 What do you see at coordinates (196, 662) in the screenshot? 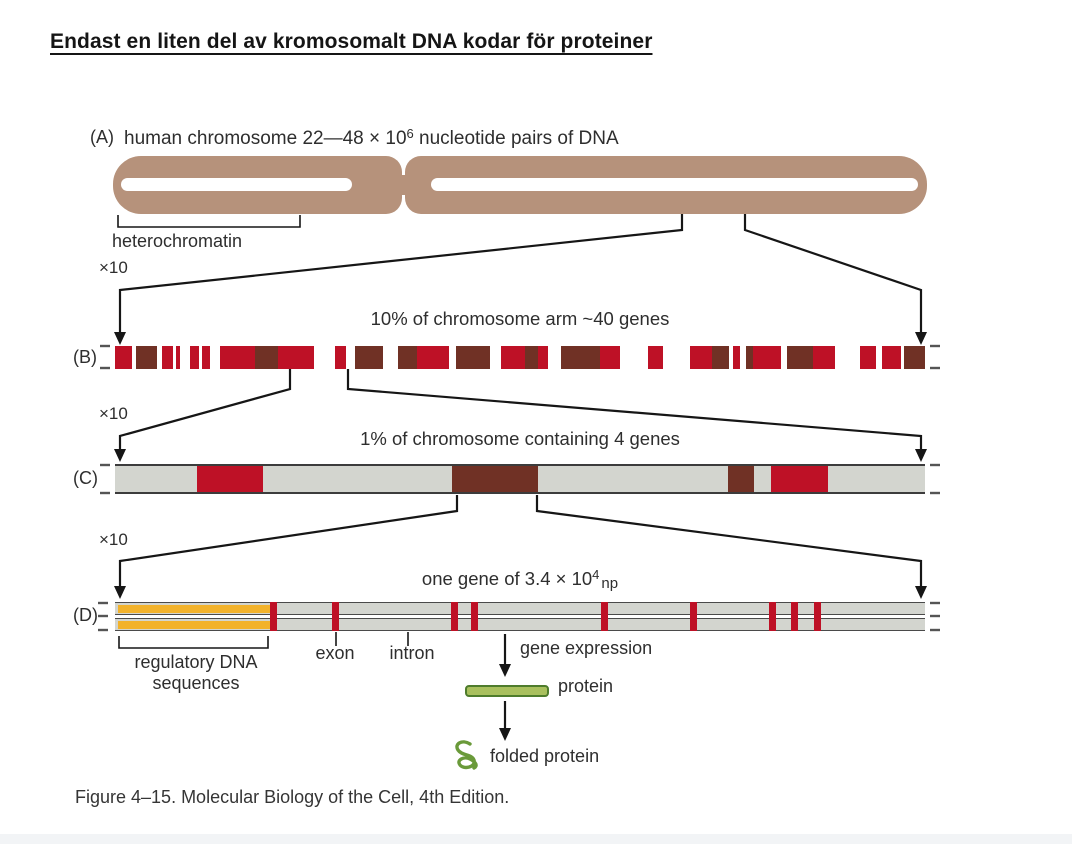
I see `regulatory-dna-line1: regulatory DNA` at bounding box center [196, 662].